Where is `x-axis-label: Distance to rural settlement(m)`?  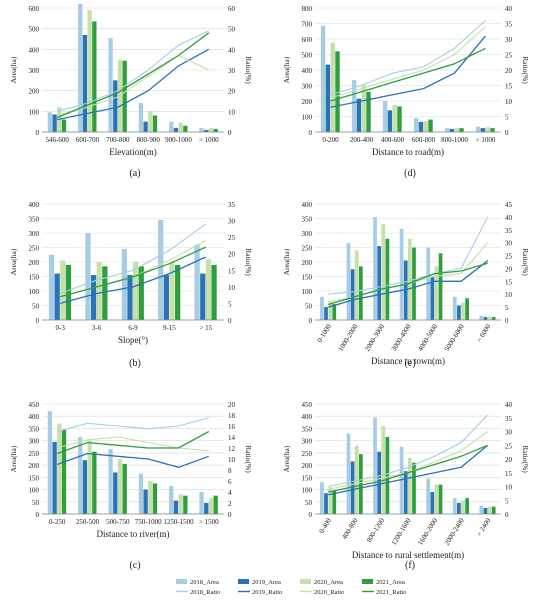 x-axis-label: Distance to rural settlement(m) is located at coordinates (408, 555).